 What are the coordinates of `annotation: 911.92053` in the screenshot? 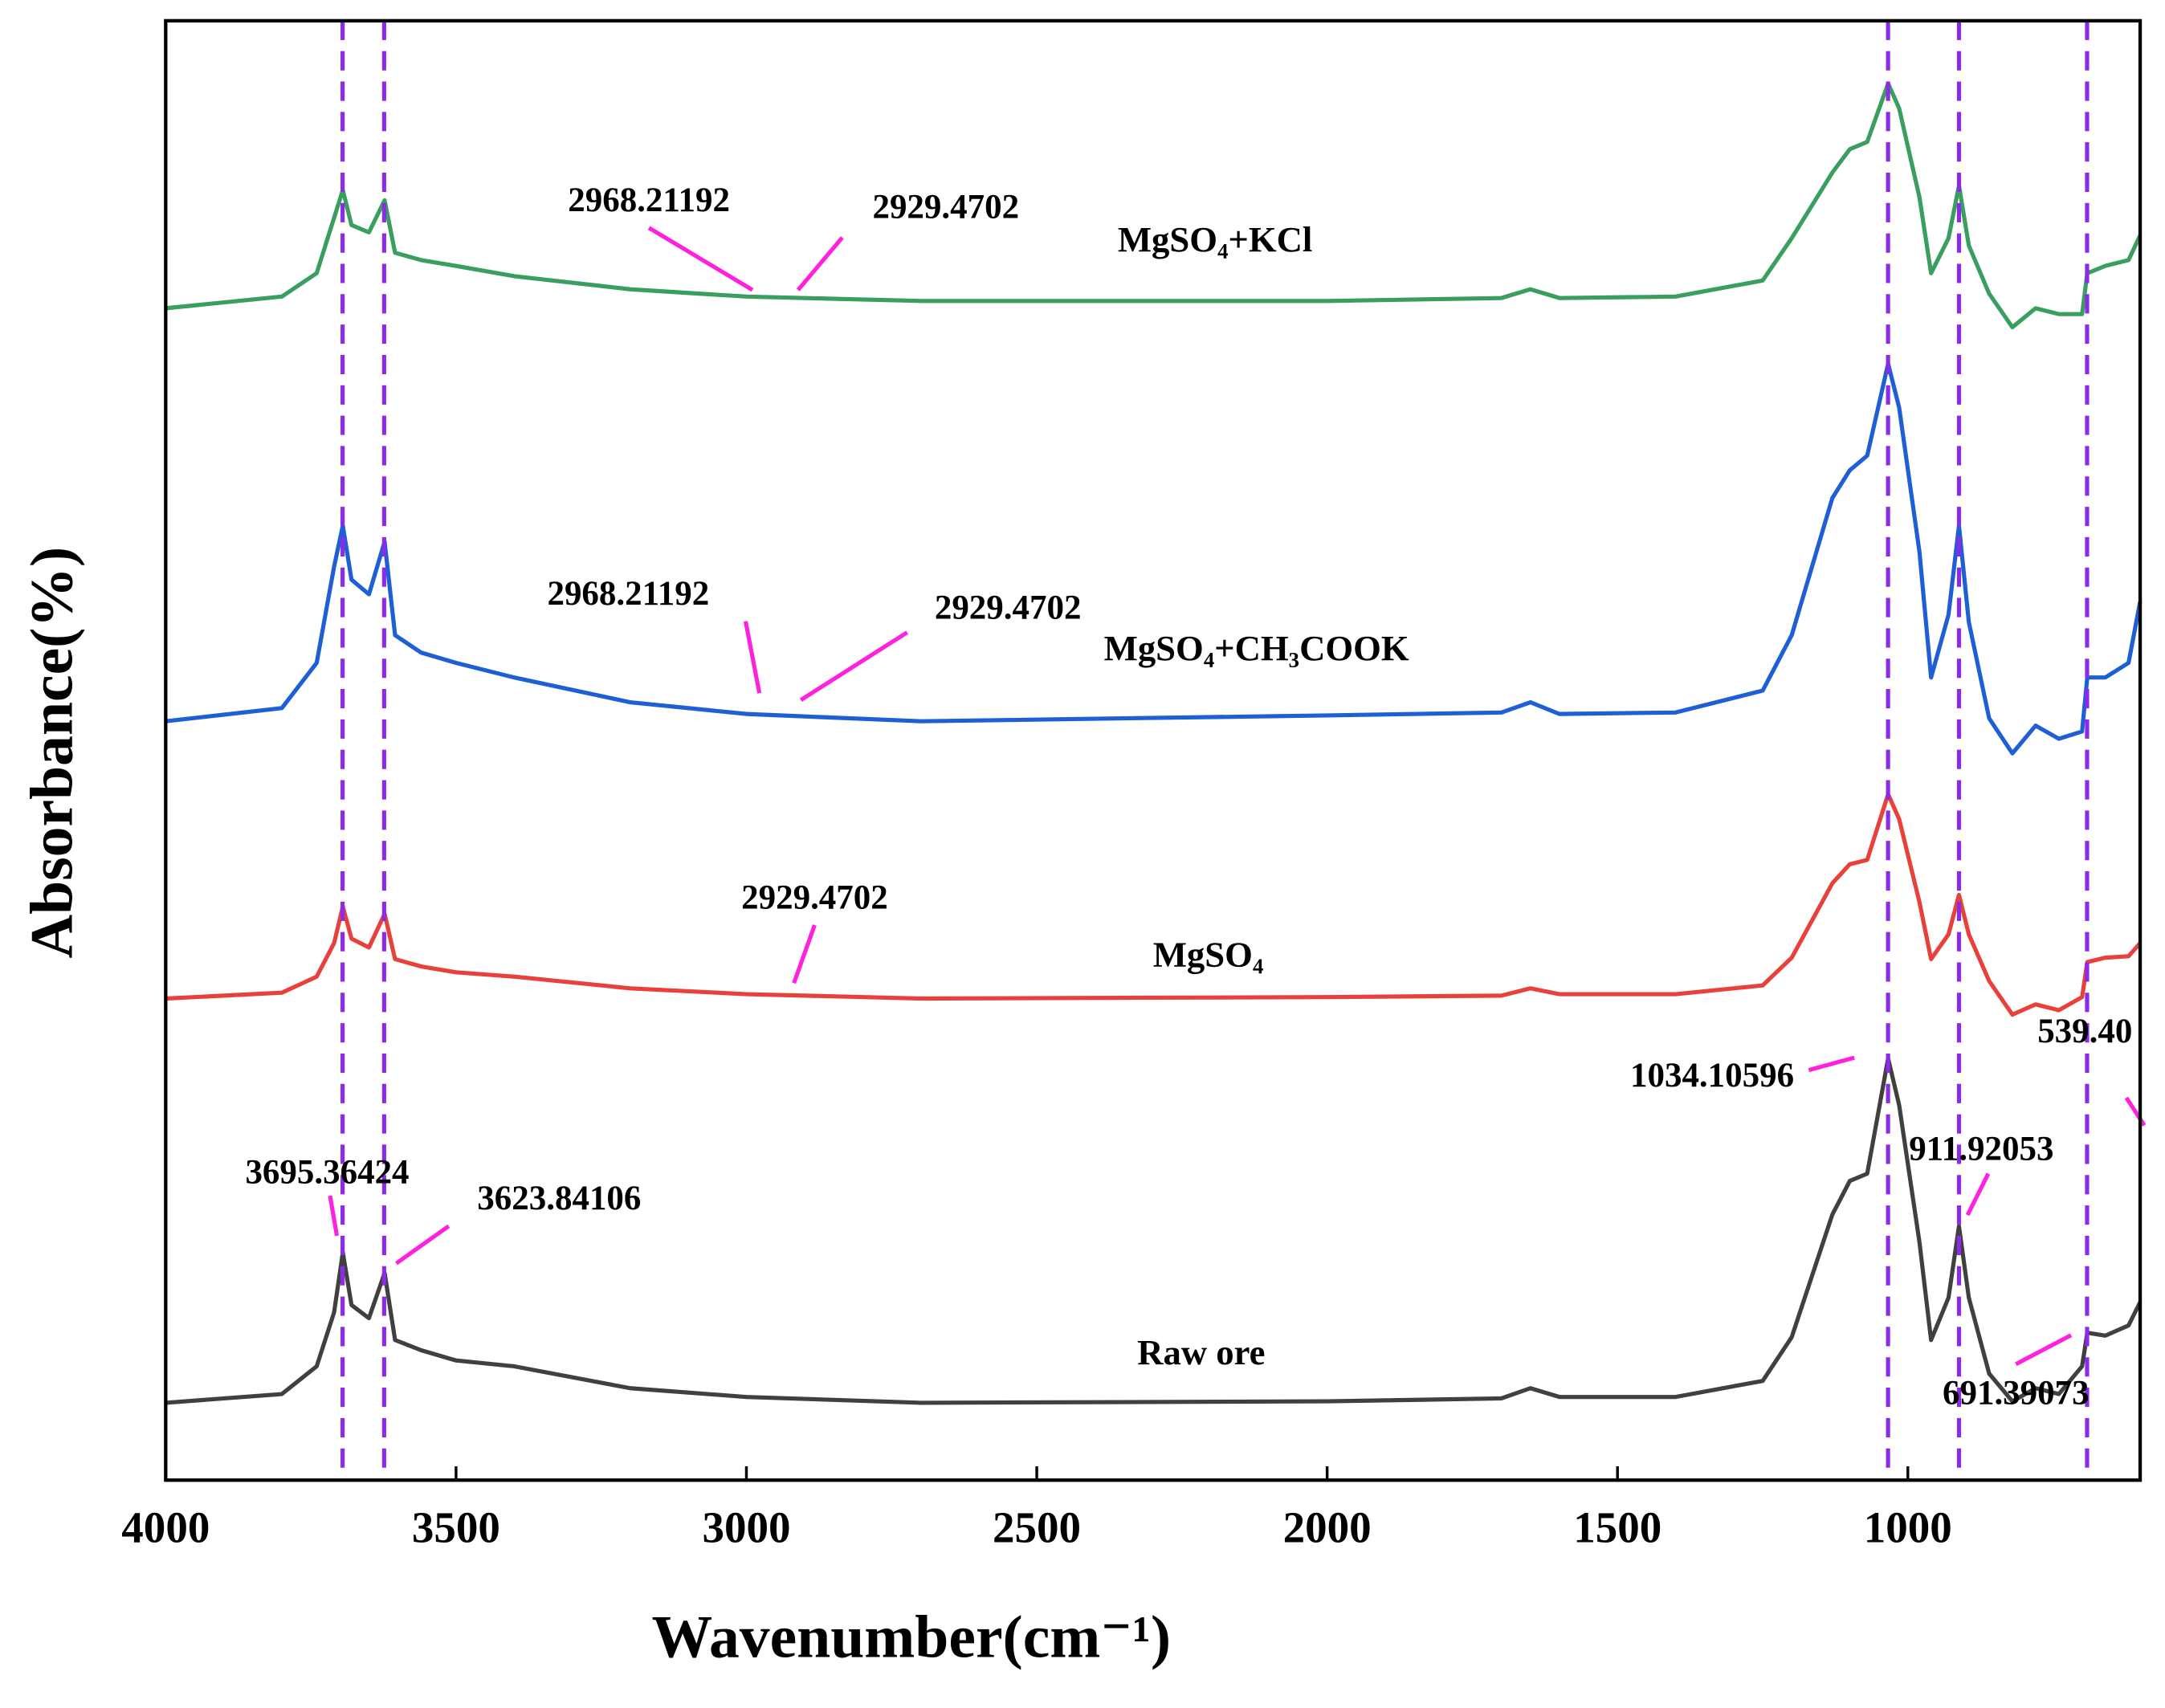 It's located at (1981, 1149).